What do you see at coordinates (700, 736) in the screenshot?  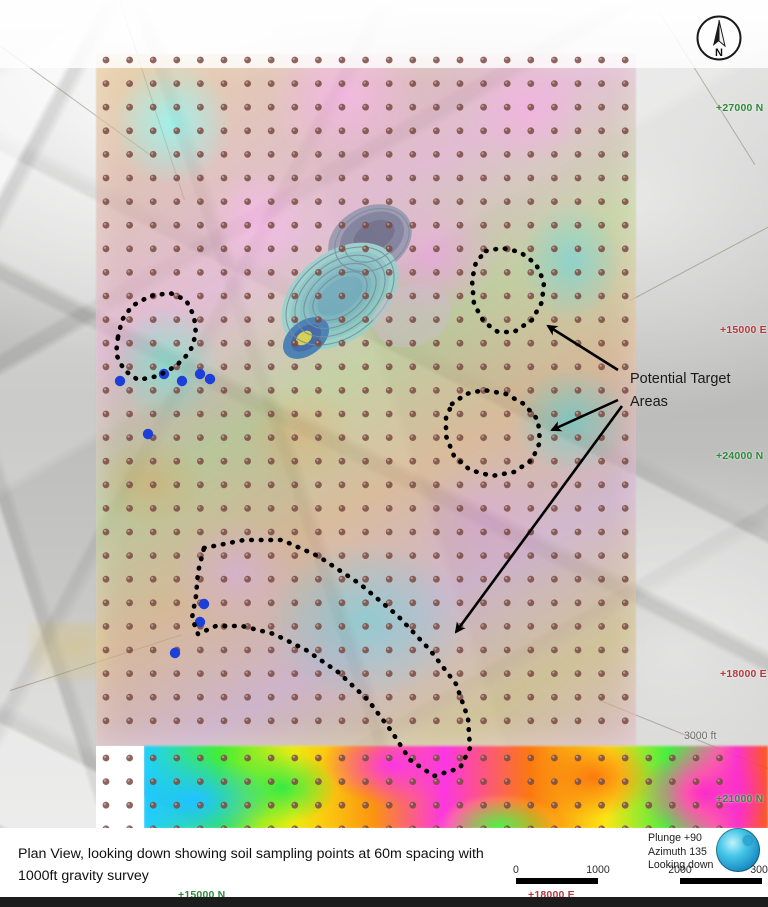 I see `scalebar-unit-label: 3000 ft` at bounding box center [700, 736].